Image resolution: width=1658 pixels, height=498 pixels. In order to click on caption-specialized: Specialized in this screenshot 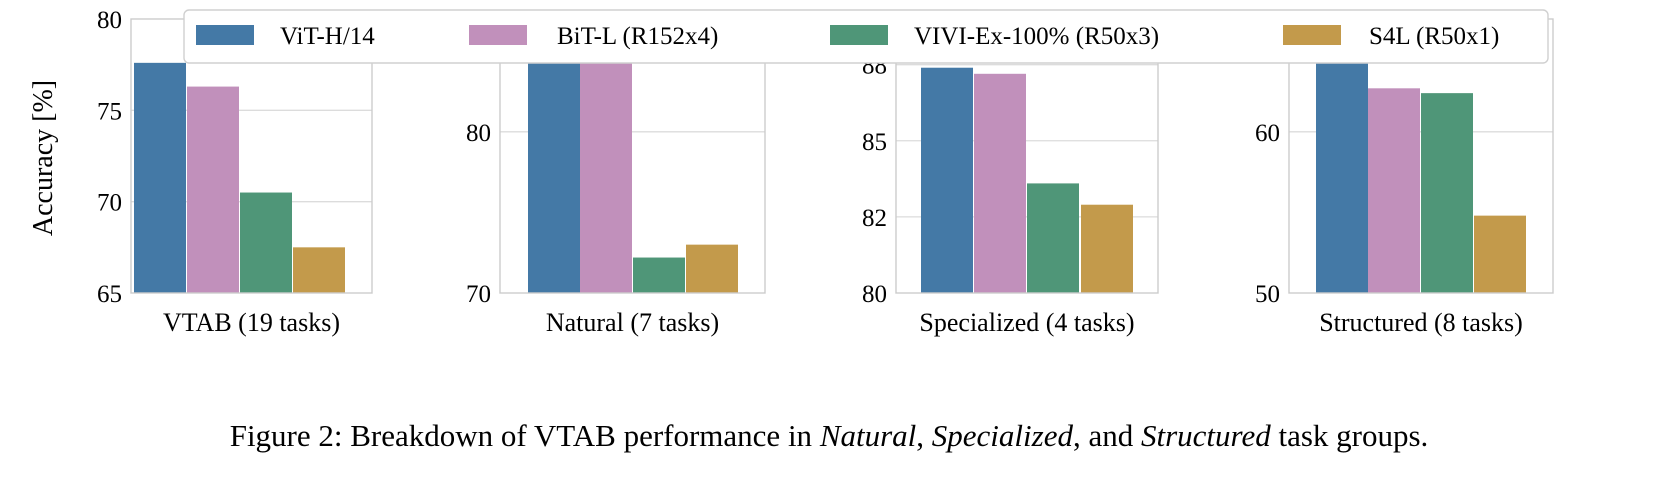, I will do `click(1002, 435)`.